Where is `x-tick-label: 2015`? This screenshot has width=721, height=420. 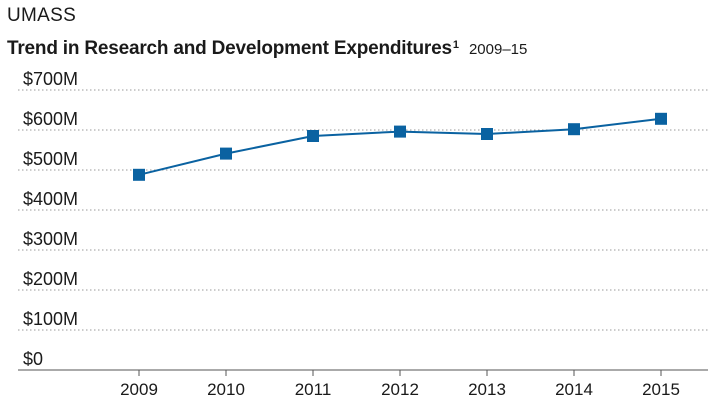 x-tick-label: 2015 is located at coordinates (661, 389).